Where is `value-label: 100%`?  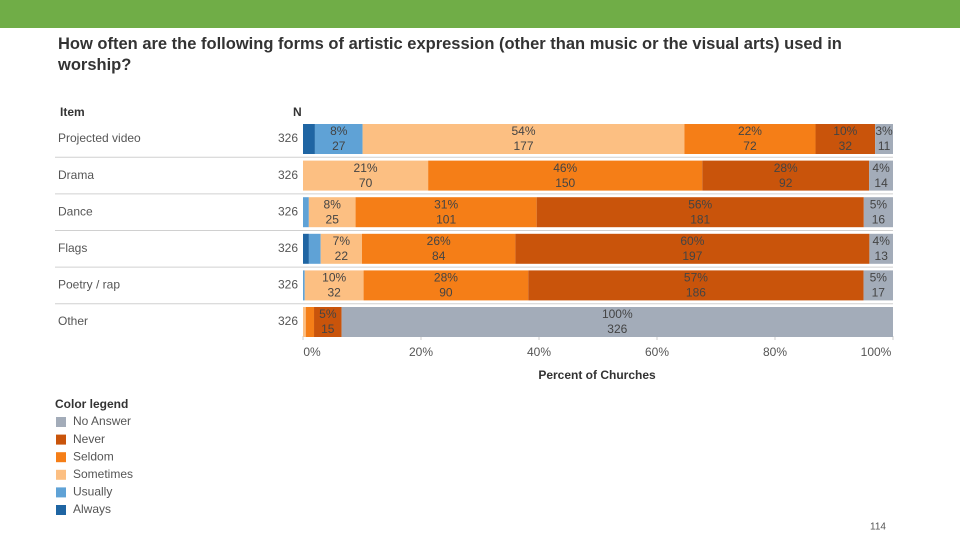
value-label: 100% is located at coordinates (617, 314).